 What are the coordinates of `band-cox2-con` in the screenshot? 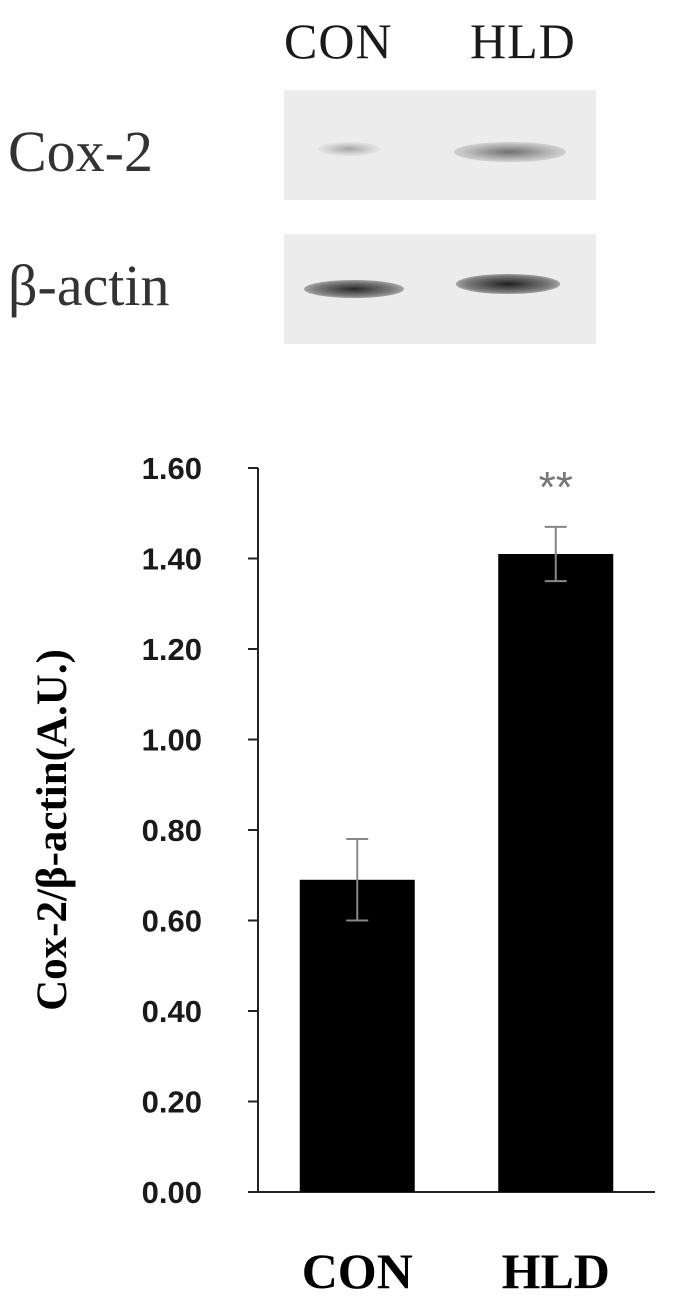 It's located at (349, 149).